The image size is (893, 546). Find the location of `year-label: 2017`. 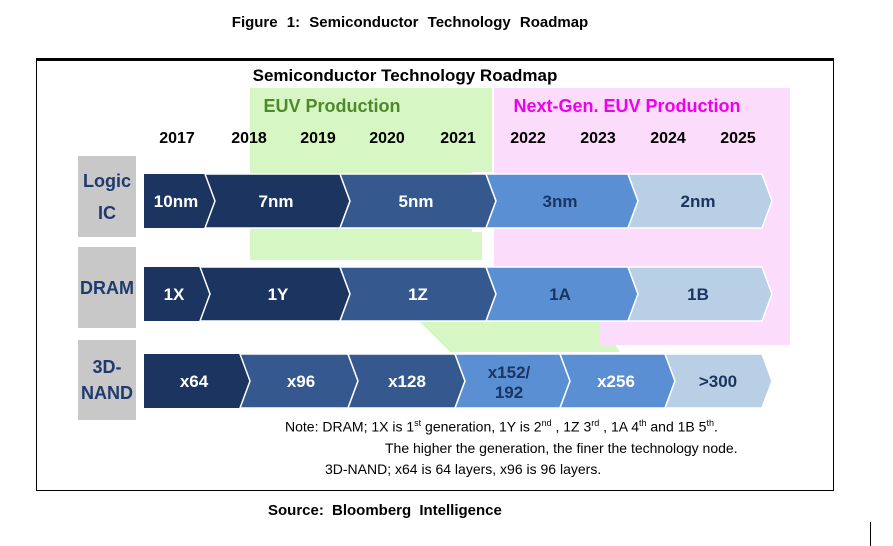

year-label: 2017 is located at coordinates (177, 138).